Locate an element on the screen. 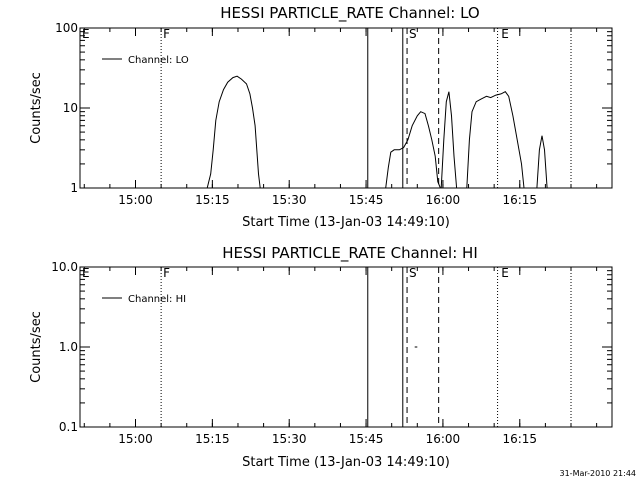 The height and width of the screenshot is (480, 640). chart-title: HESSI PARTICLE_RATE Channel: LO is located at coordinates (349, 13).